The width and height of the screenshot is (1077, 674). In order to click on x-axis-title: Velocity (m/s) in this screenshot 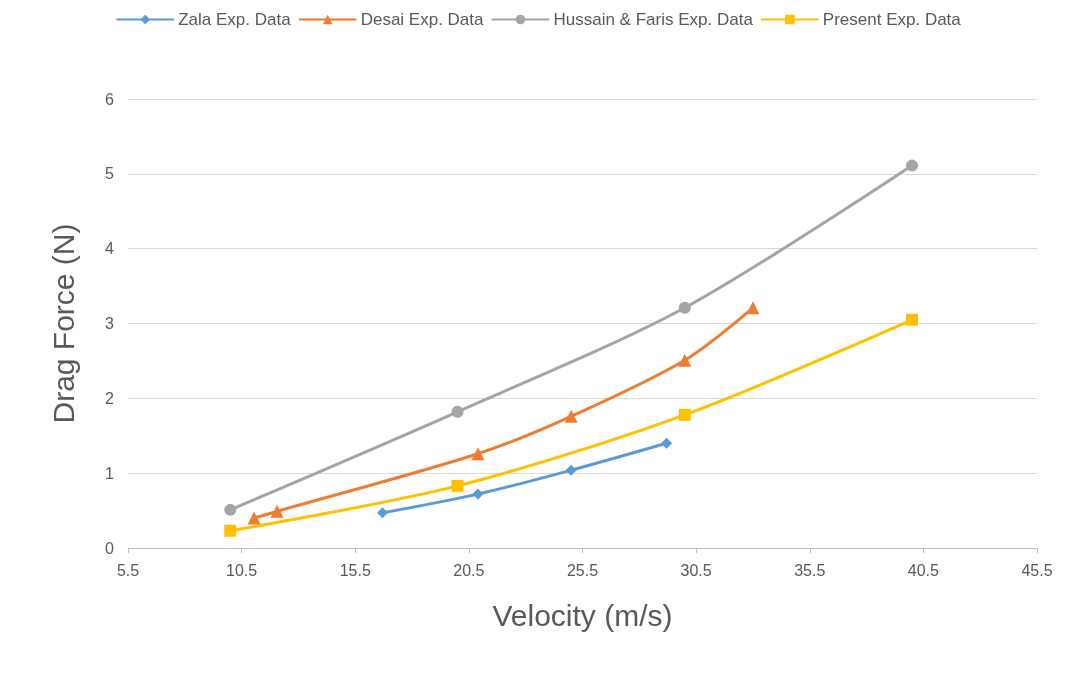, I will do `click(582, 615)`.